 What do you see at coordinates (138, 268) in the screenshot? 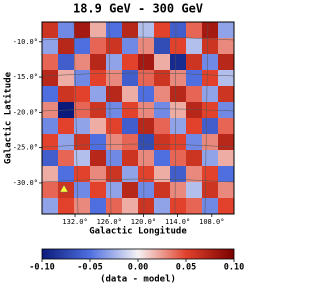
I see `colorbar-tick-label: 0.00` at bounding box center [138, 268].